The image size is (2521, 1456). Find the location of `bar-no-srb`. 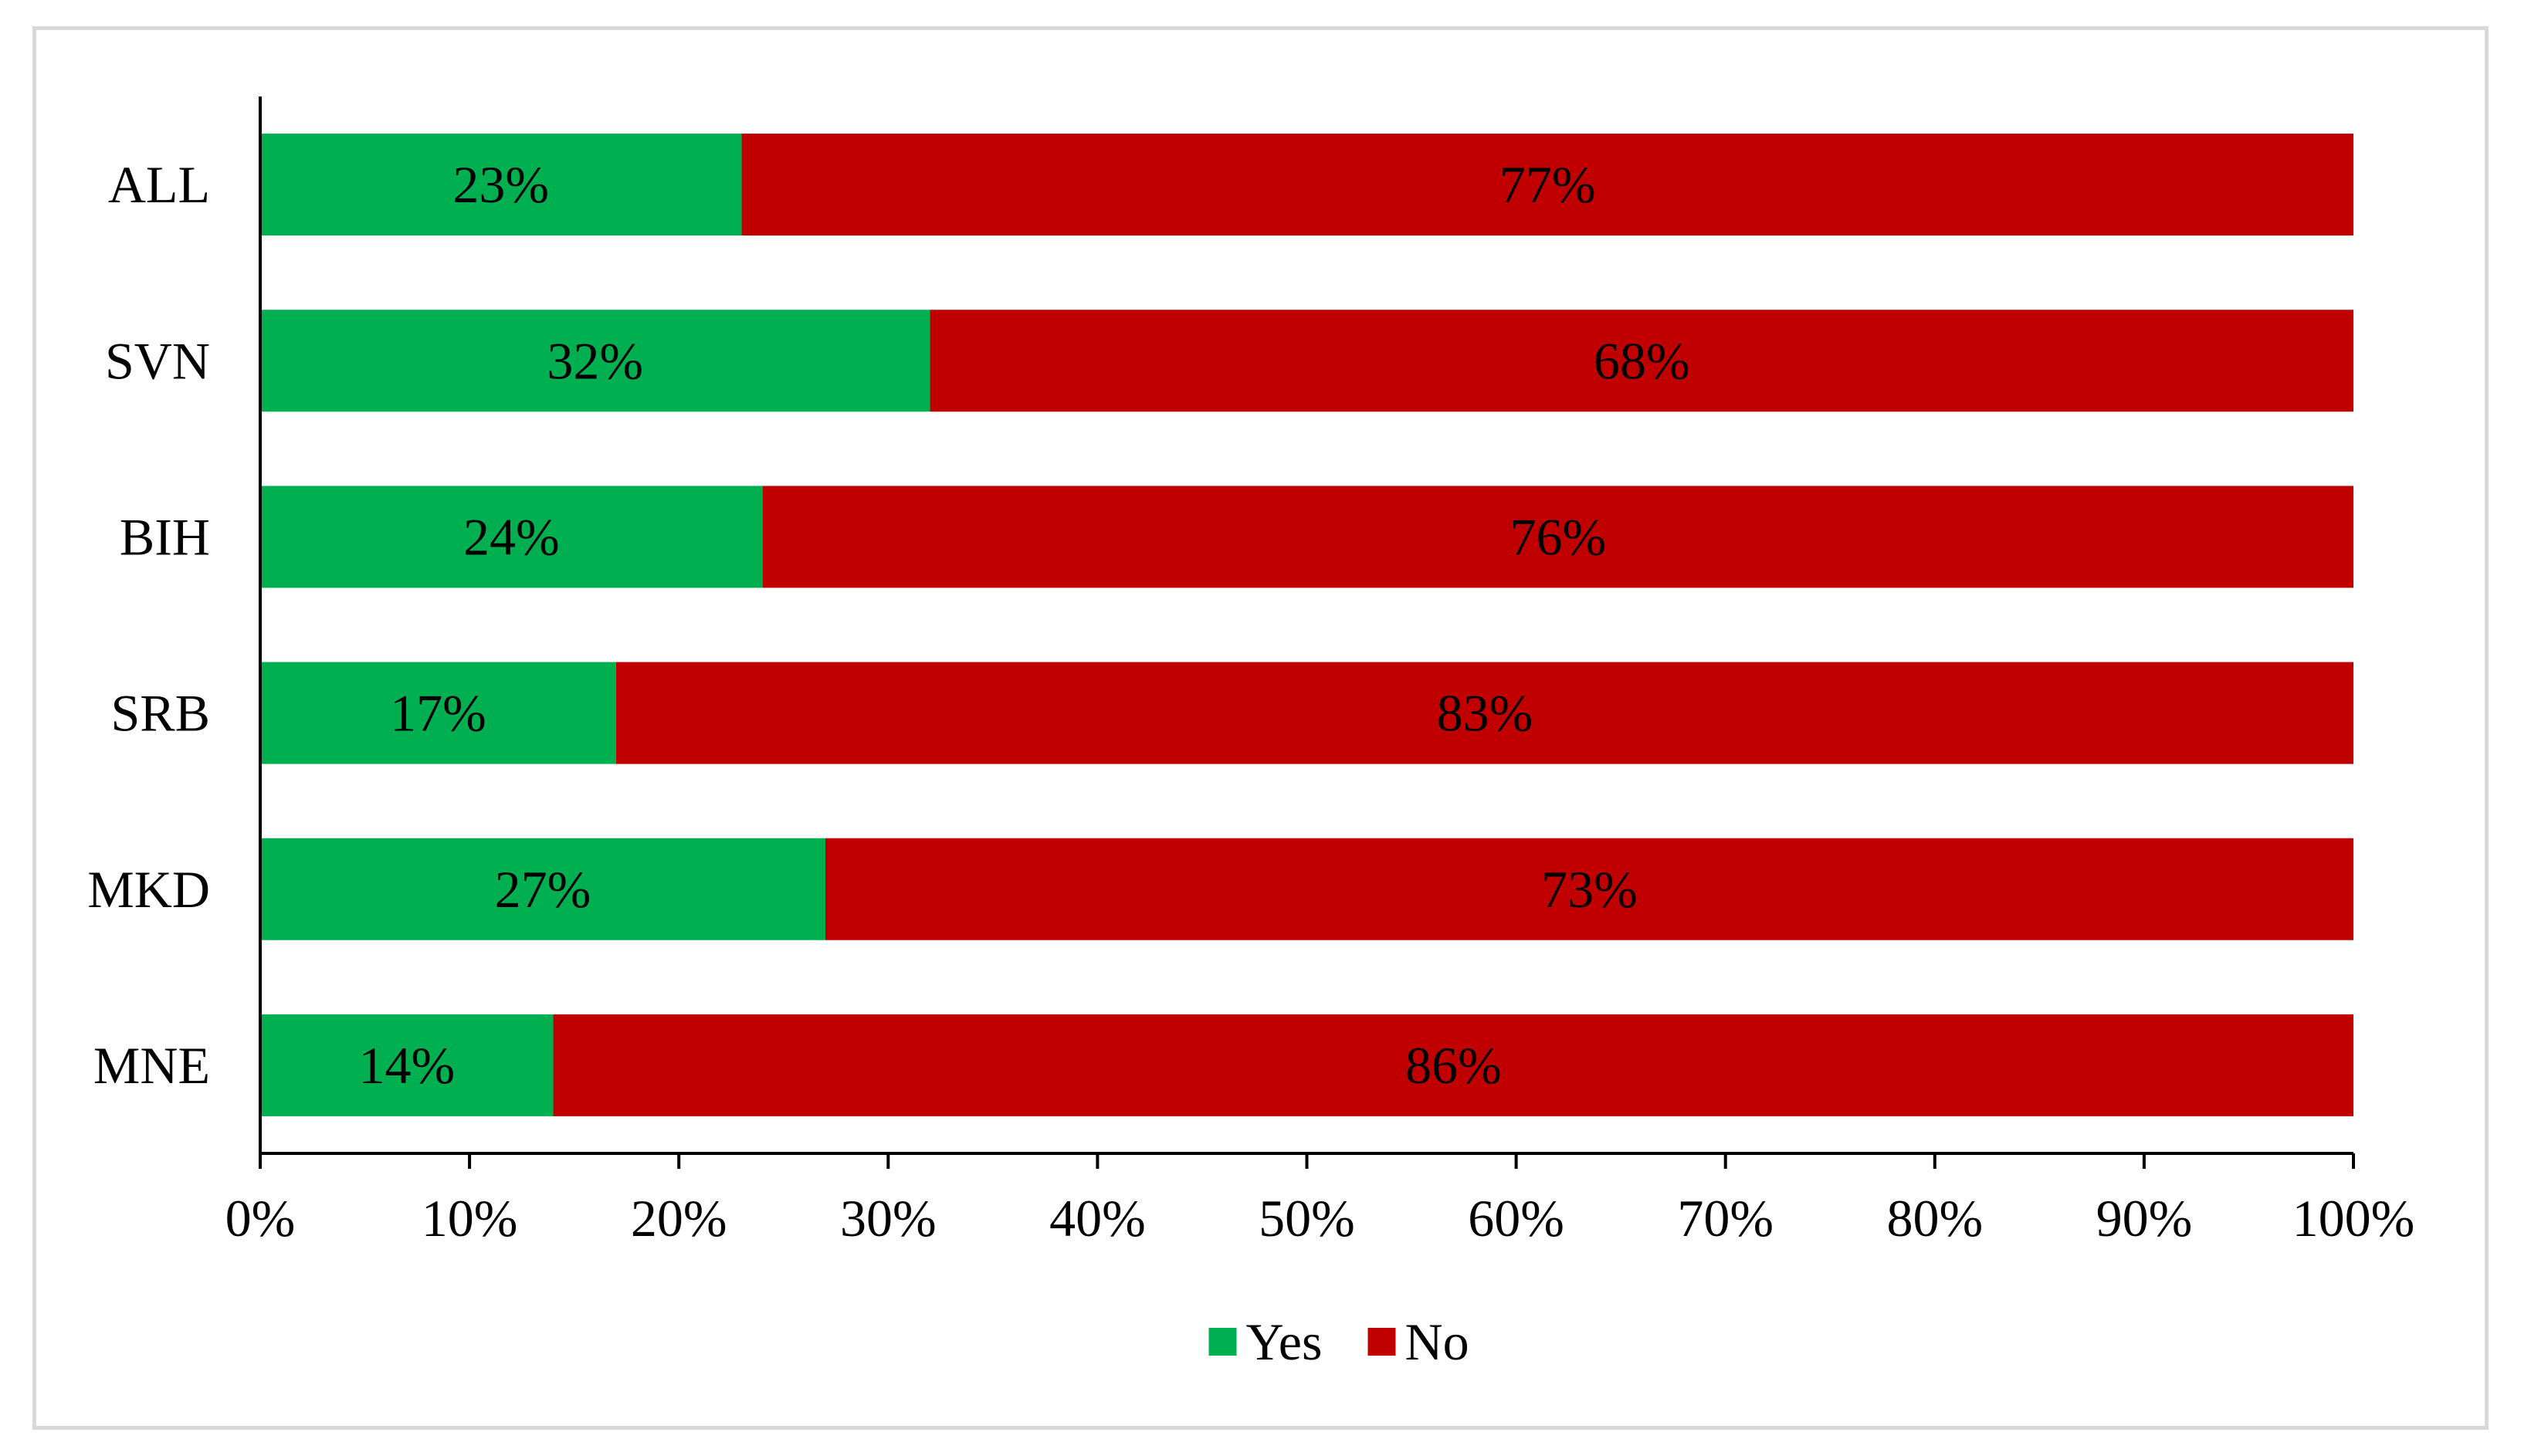

bar-no-srb is located at coordinates (1484, 713).